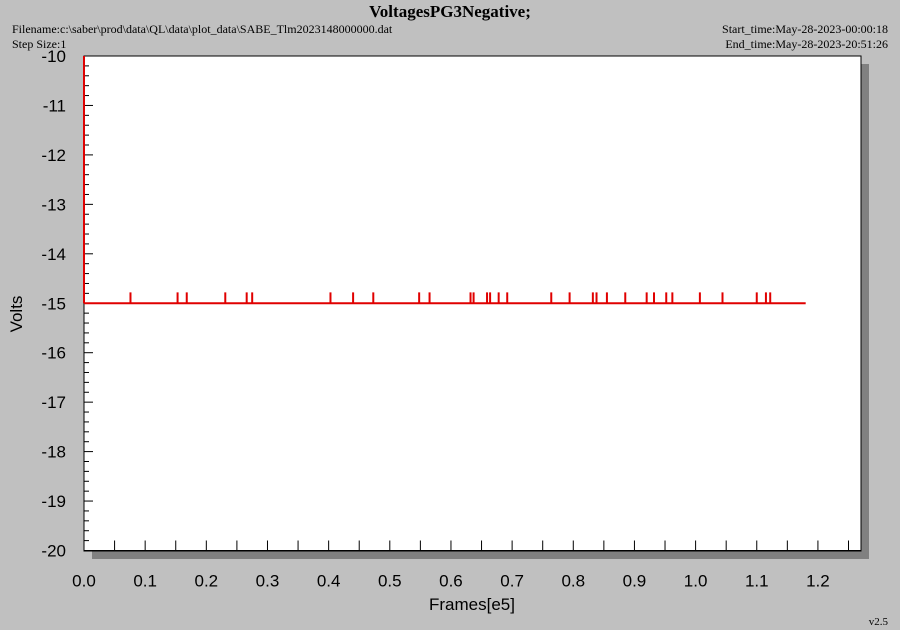 The height and width of the screenshot is (630, 900). What do you see at coordinates (53, 204) in the screenshot?
I see `y-tick-label: -13` at bounding box center [53, 204].